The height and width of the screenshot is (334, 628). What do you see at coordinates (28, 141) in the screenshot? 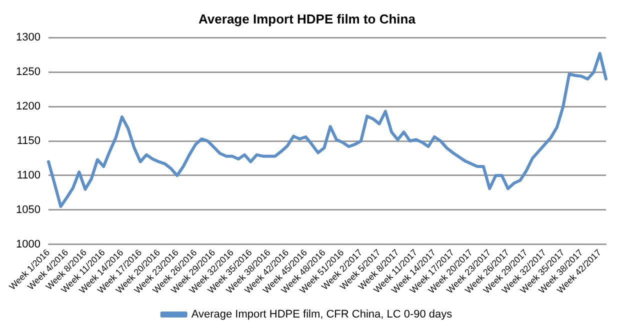
I see `y-tick-label: 1150` at bounding box center [28, 141].